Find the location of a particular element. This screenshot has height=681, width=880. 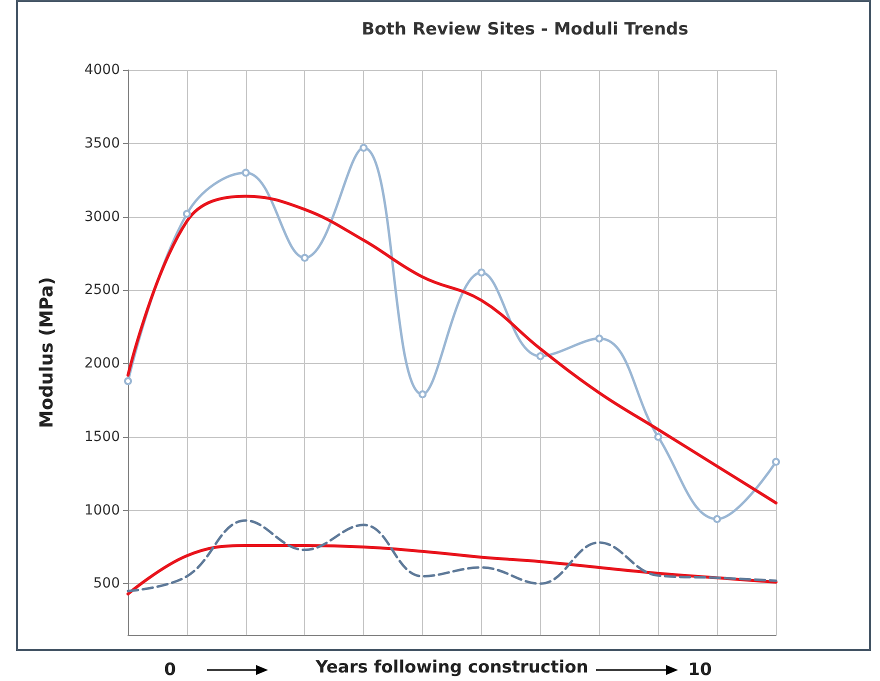

y-axis-title: Modulus (MPa) is located at coordinates (47, 352).